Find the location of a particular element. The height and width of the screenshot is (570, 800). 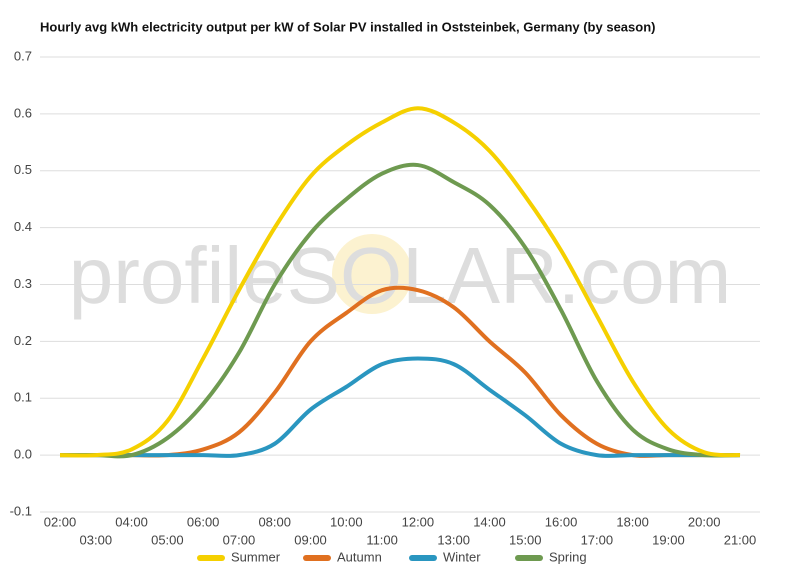

x-tick-label: 02:00 is located at coordinates (60, 521).